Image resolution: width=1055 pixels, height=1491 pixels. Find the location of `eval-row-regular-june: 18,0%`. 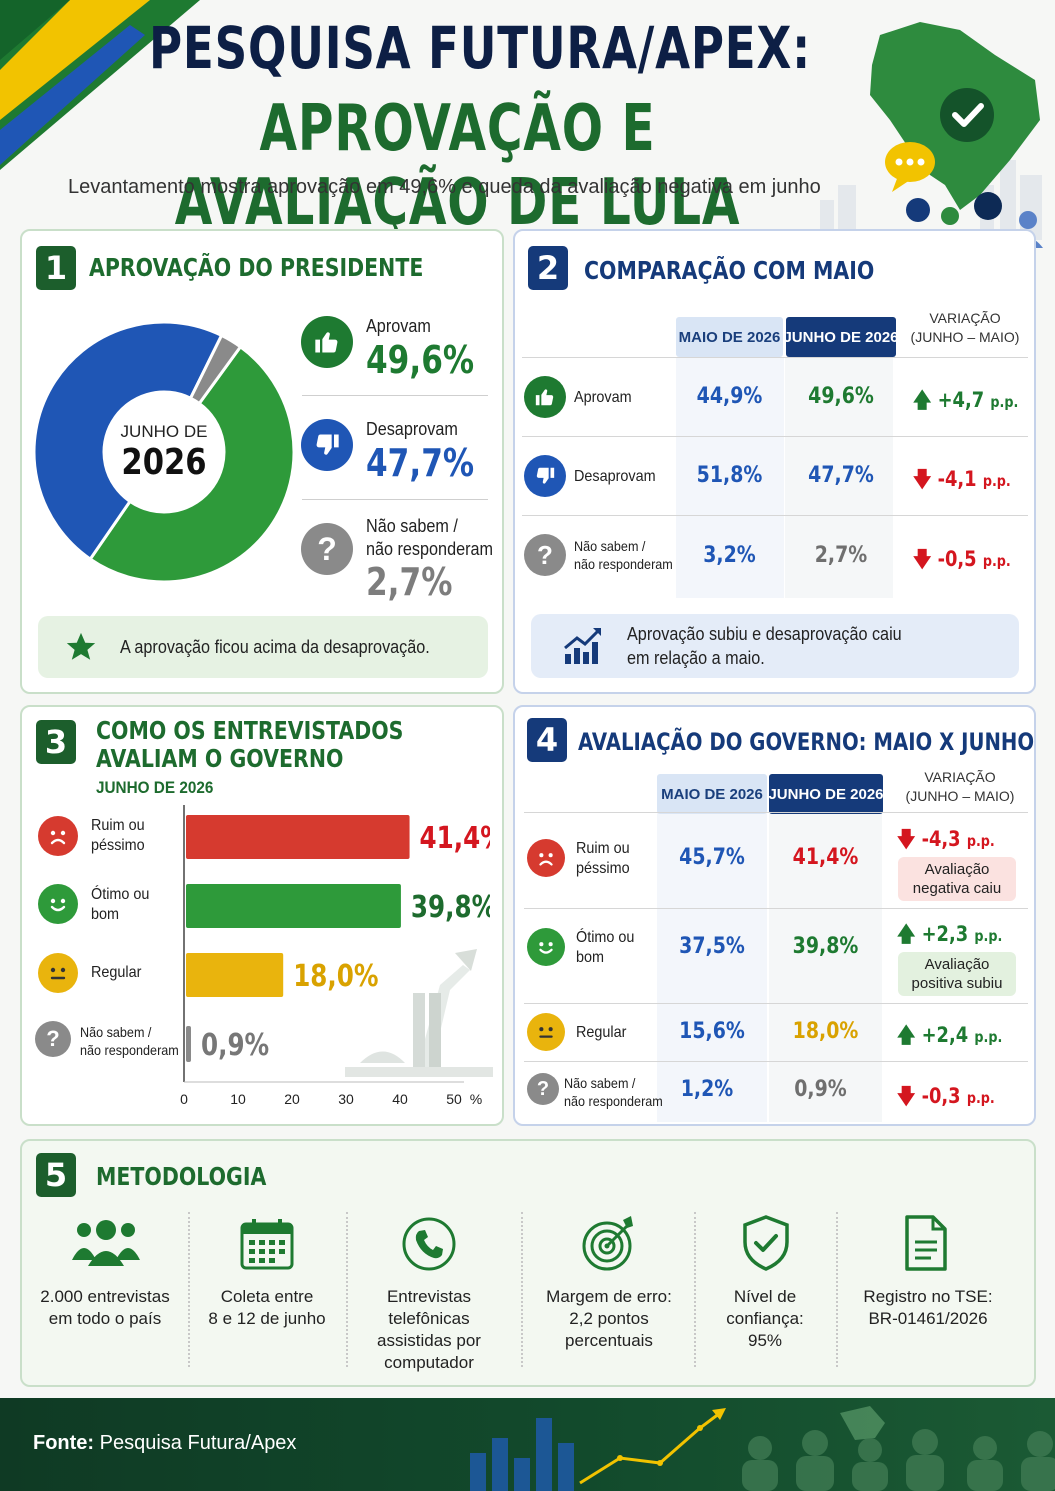

eval-row-regular-june: 18,0% is located at coordinates (825, 1031).